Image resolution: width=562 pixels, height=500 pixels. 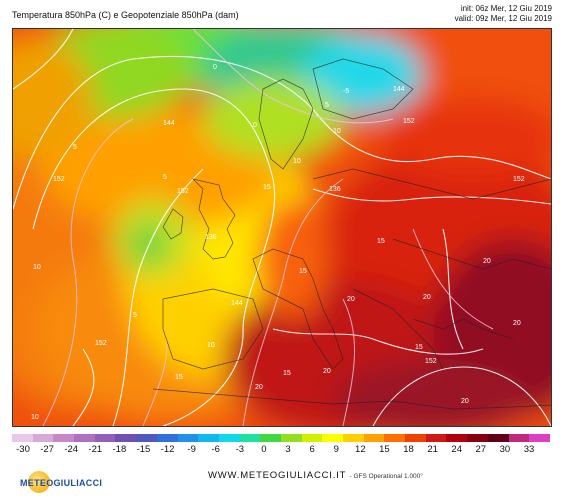 What do you see at coordinates (288, 449) in the screenshot?
I see `colorbar-label: 3` at bounding box center [288, 449].